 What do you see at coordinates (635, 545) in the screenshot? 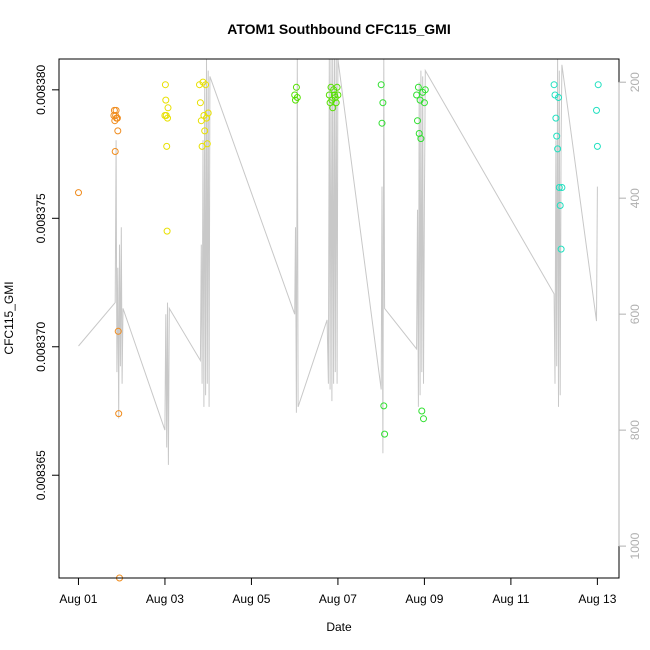
I see `secondary-tick-label: 1000` at bounding box center [635, 545].